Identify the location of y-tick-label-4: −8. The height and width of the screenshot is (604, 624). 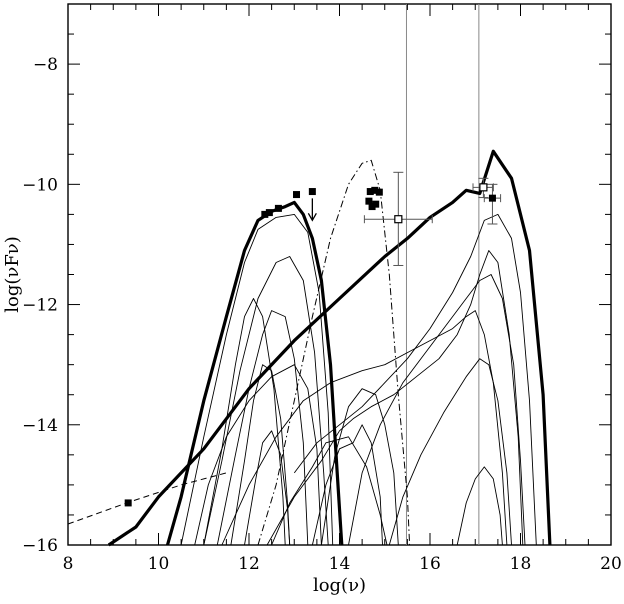
(45, 65).